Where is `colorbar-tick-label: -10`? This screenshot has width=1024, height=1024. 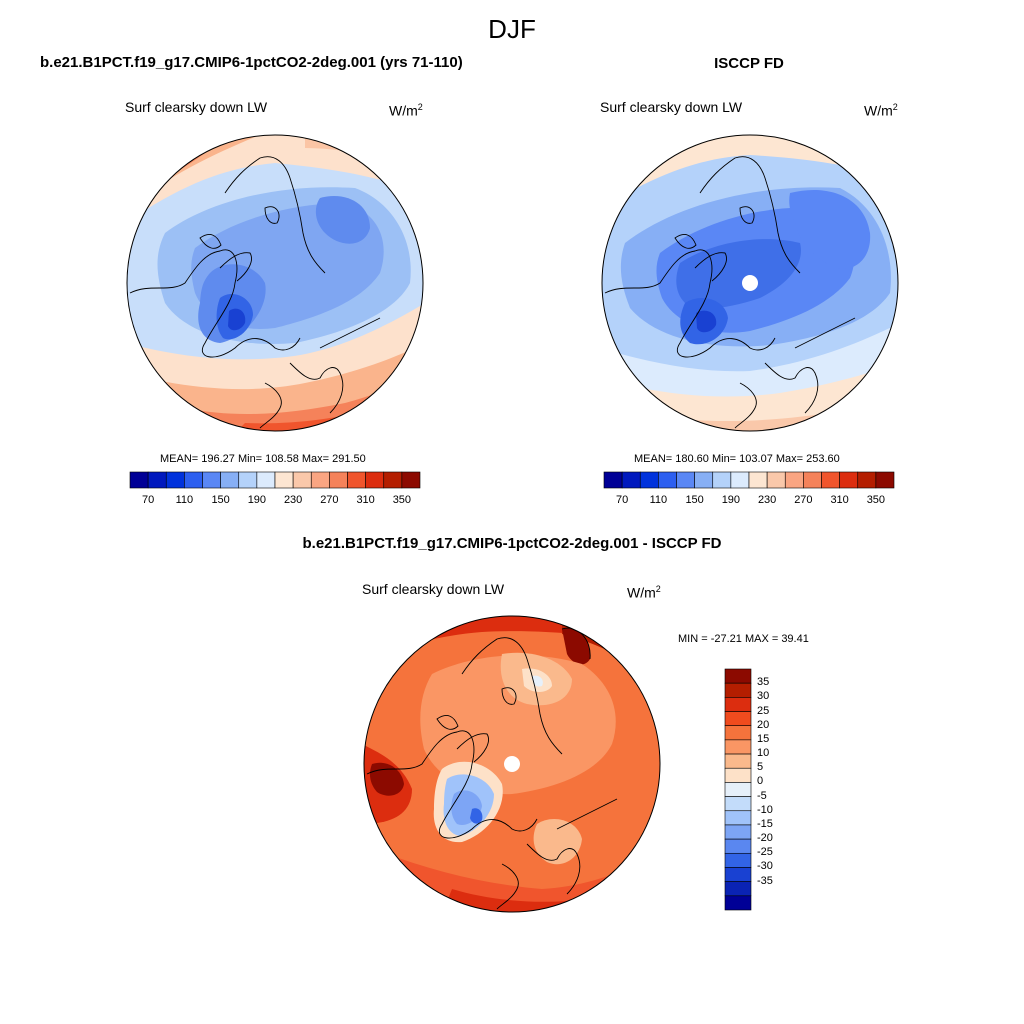 colorbar-tick-label: -10 is located at coordinates (765, 809).